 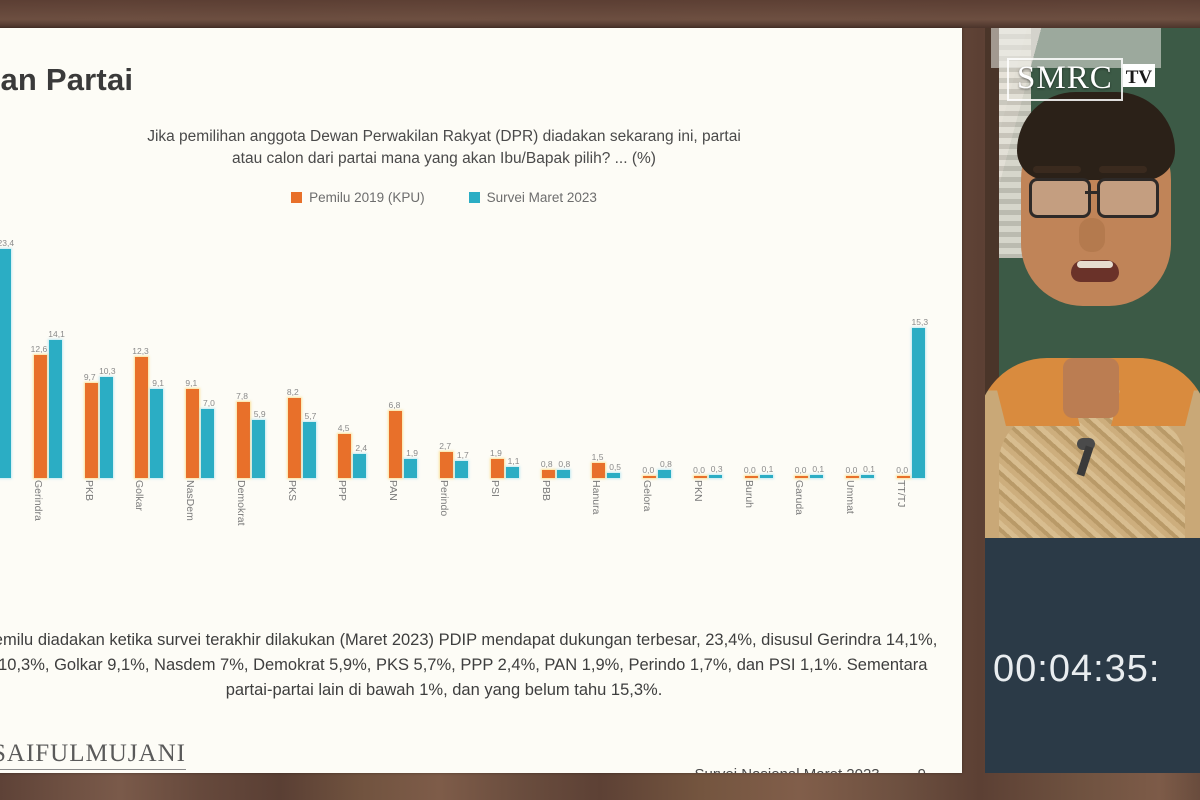 What do you see at coordinates (541, 197) in the screenshot?
I see `legend-label-survei-2023: Survei Maret 2023` at bounding box center [541, 197].